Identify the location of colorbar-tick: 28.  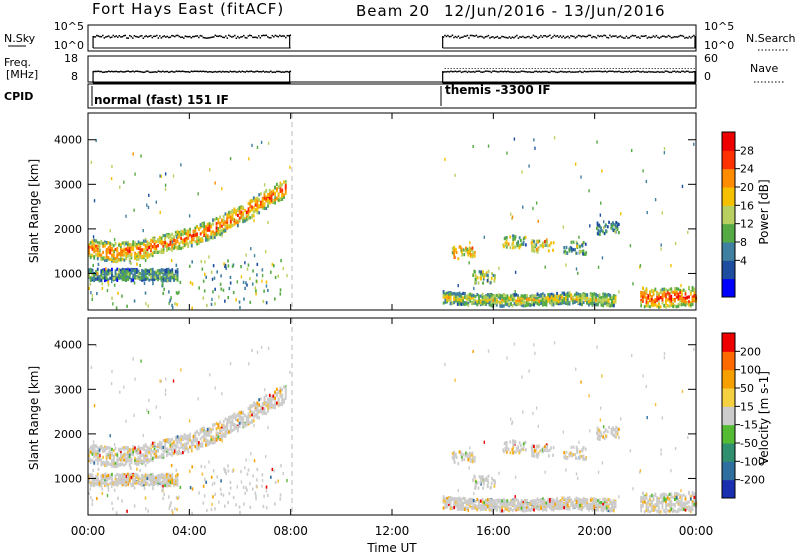
(747, 150).